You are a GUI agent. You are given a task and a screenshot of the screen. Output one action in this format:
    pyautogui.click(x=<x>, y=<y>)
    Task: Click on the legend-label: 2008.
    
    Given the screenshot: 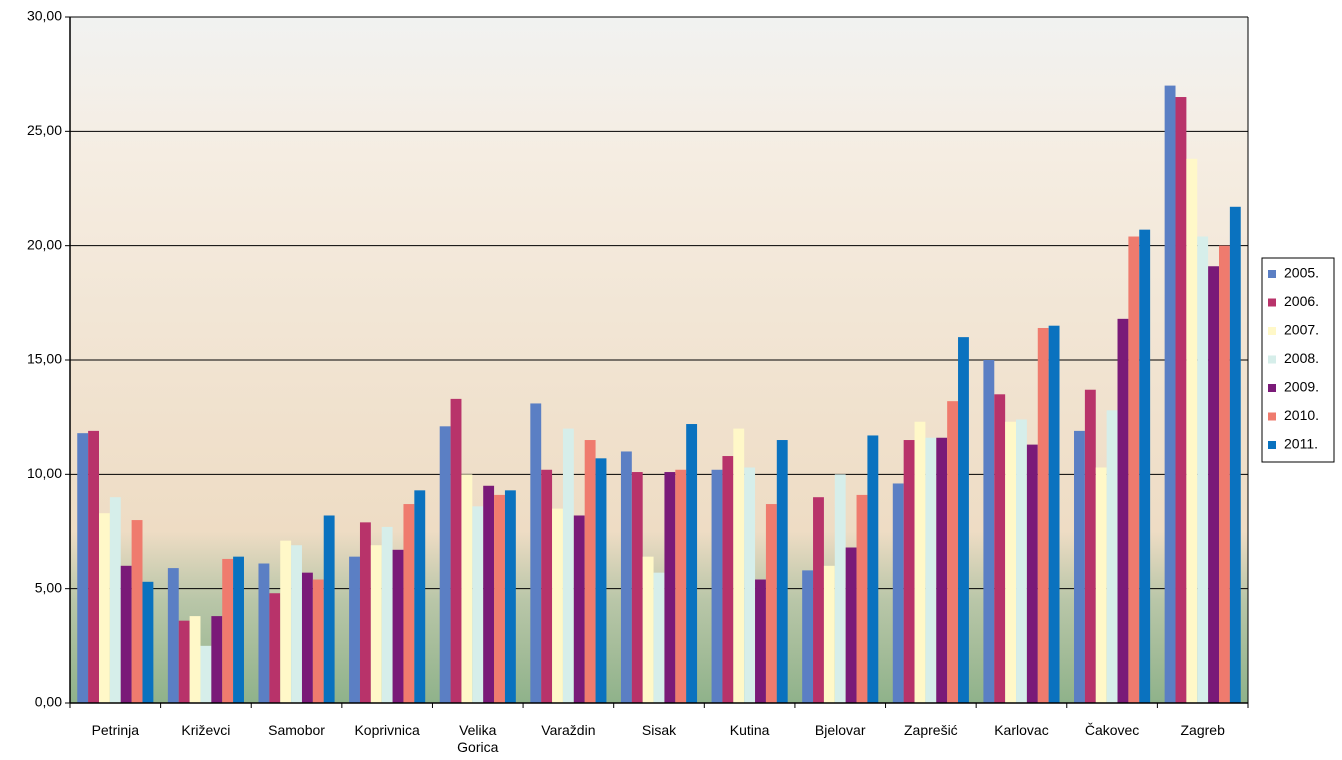 What is the action you would take?
    pyautogui.click(x=1301, y=358)
    